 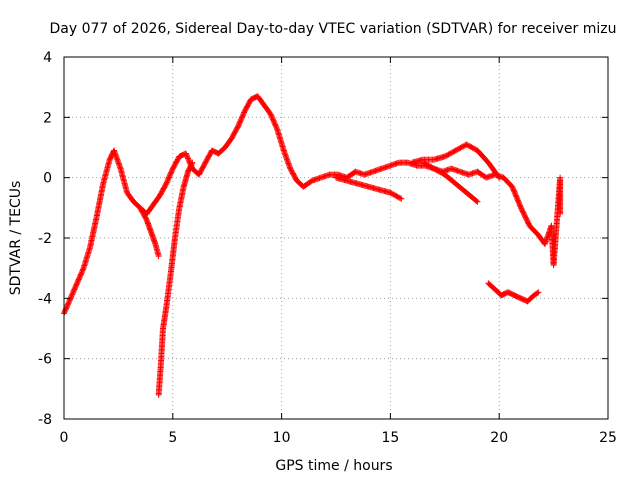 I want to click on series-end-points, so click(x=556, y=221).